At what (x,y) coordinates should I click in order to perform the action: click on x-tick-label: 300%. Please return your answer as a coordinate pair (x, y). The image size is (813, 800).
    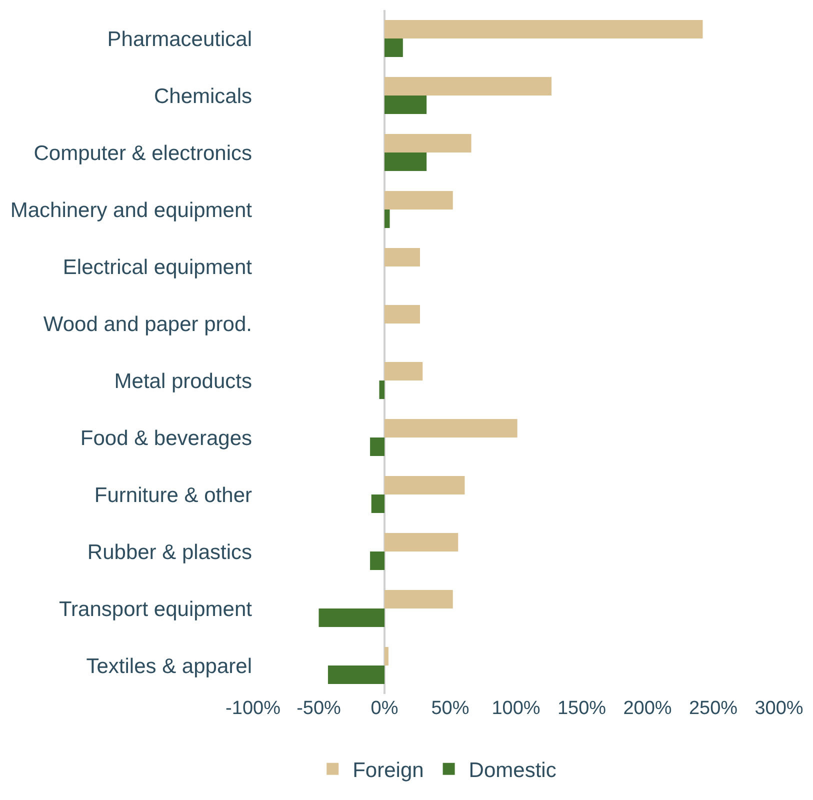
    Looking at the image, I should click on (779, 708).